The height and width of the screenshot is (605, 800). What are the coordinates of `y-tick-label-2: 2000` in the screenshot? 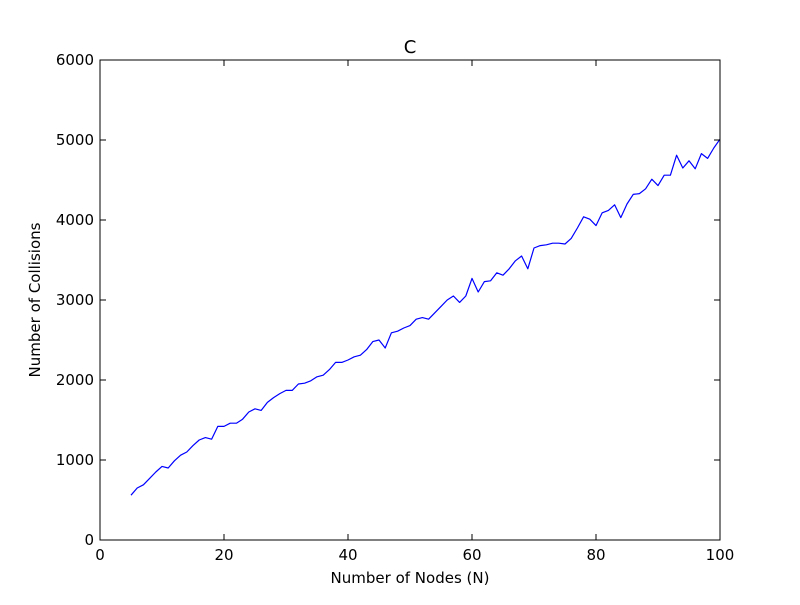 It's located at (75, 380).